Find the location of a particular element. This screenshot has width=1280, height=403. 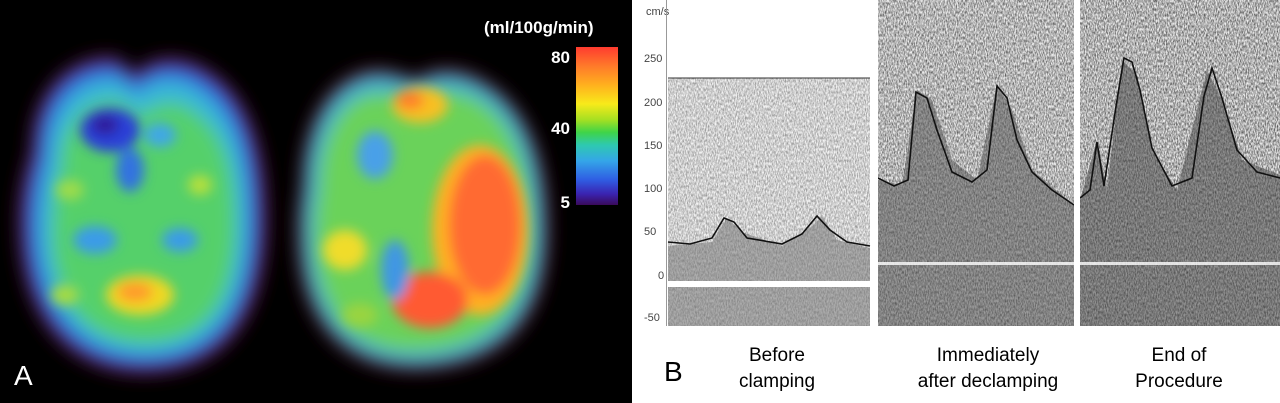

spectrum-after-declamping is located at coordinates (976, 163).